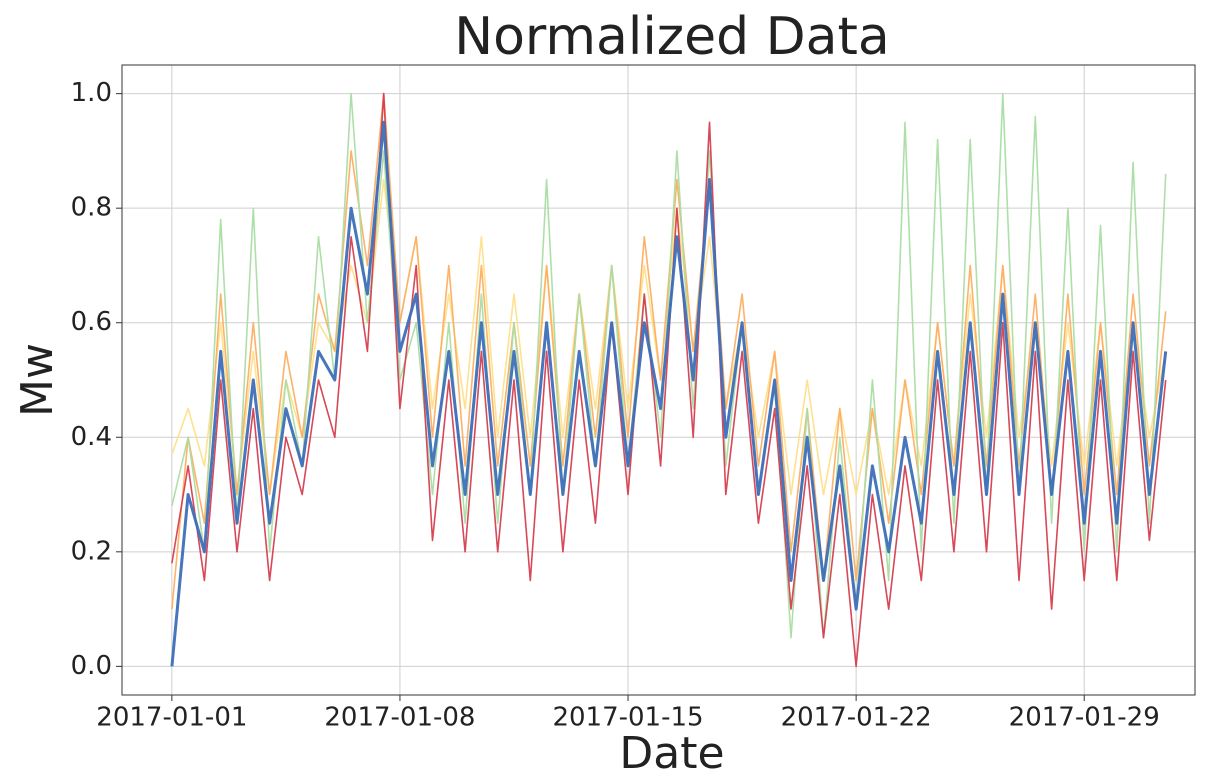  What do you see at coordinates (91, 208) in the screenshot?
I see `y-tick-label: 0.8` at bounding box center [91, 208].